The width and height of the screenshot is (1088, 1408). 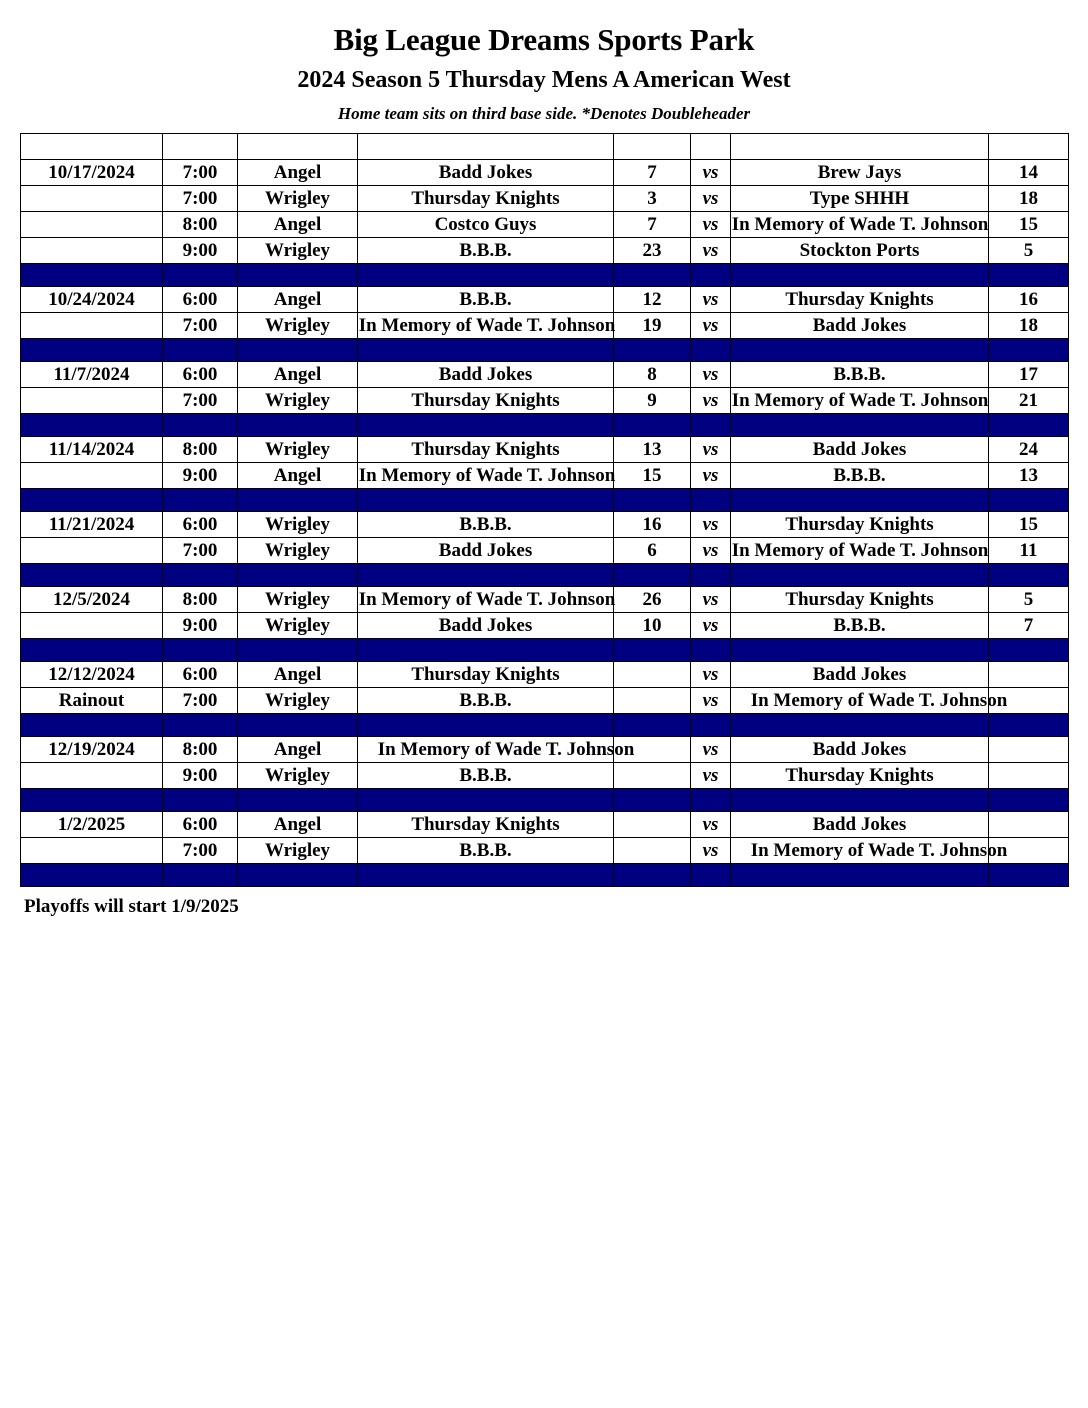 I want to click on cell-home-score: 23, so click(x=652, y=251).